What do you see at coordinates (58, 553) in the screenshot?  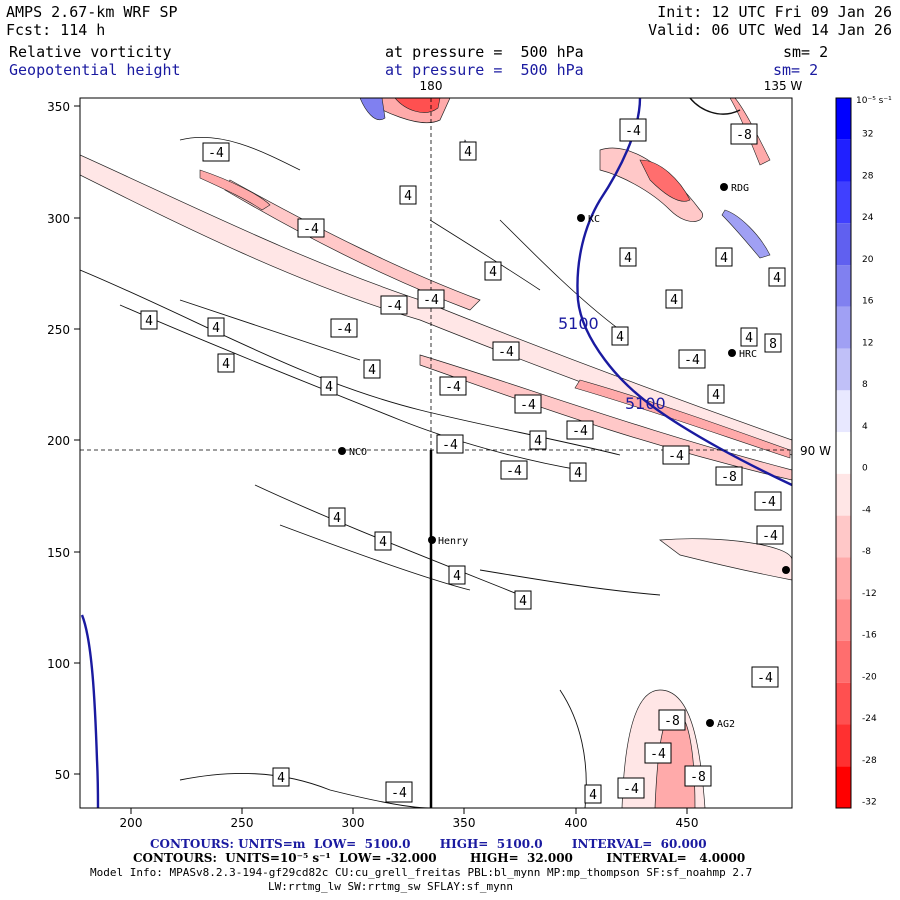 I see `y-tick-label: 150` at bounding box center [58, 553].